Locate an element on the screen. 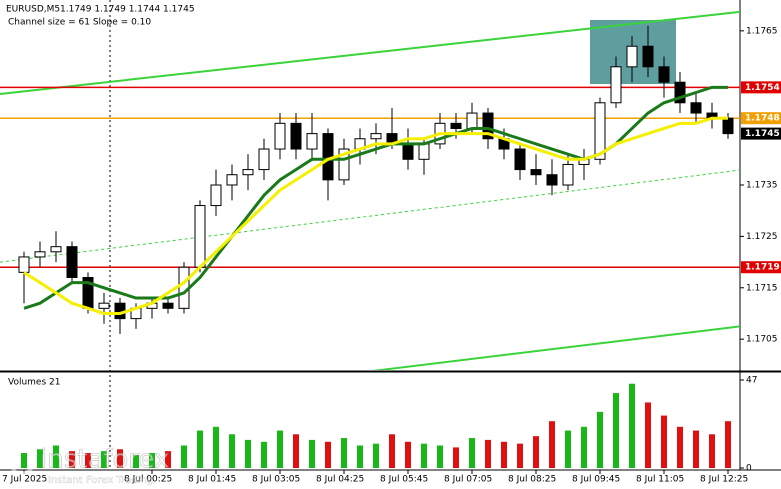 This screenshot has height=489, width=781. y-tick-label: 1.1715 is located at coordinates (762, 288).